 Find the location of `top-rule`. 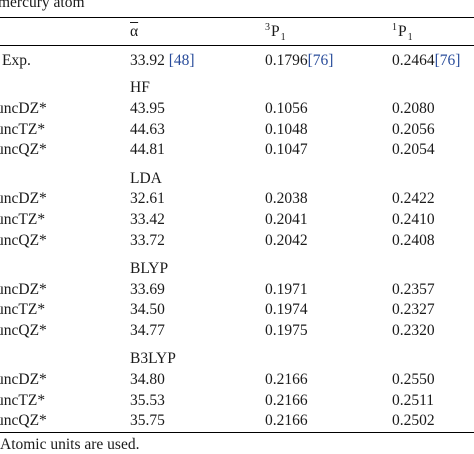

top-rule is located at coordinates (237, 17).